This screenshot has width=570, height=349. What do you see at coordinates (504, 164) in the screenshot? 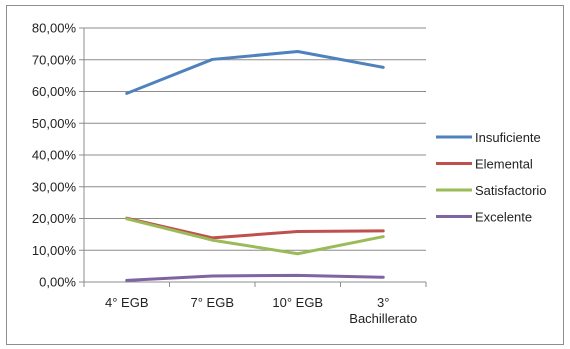
I see `legend-label: Elemental` at bounding box center [504, 164].